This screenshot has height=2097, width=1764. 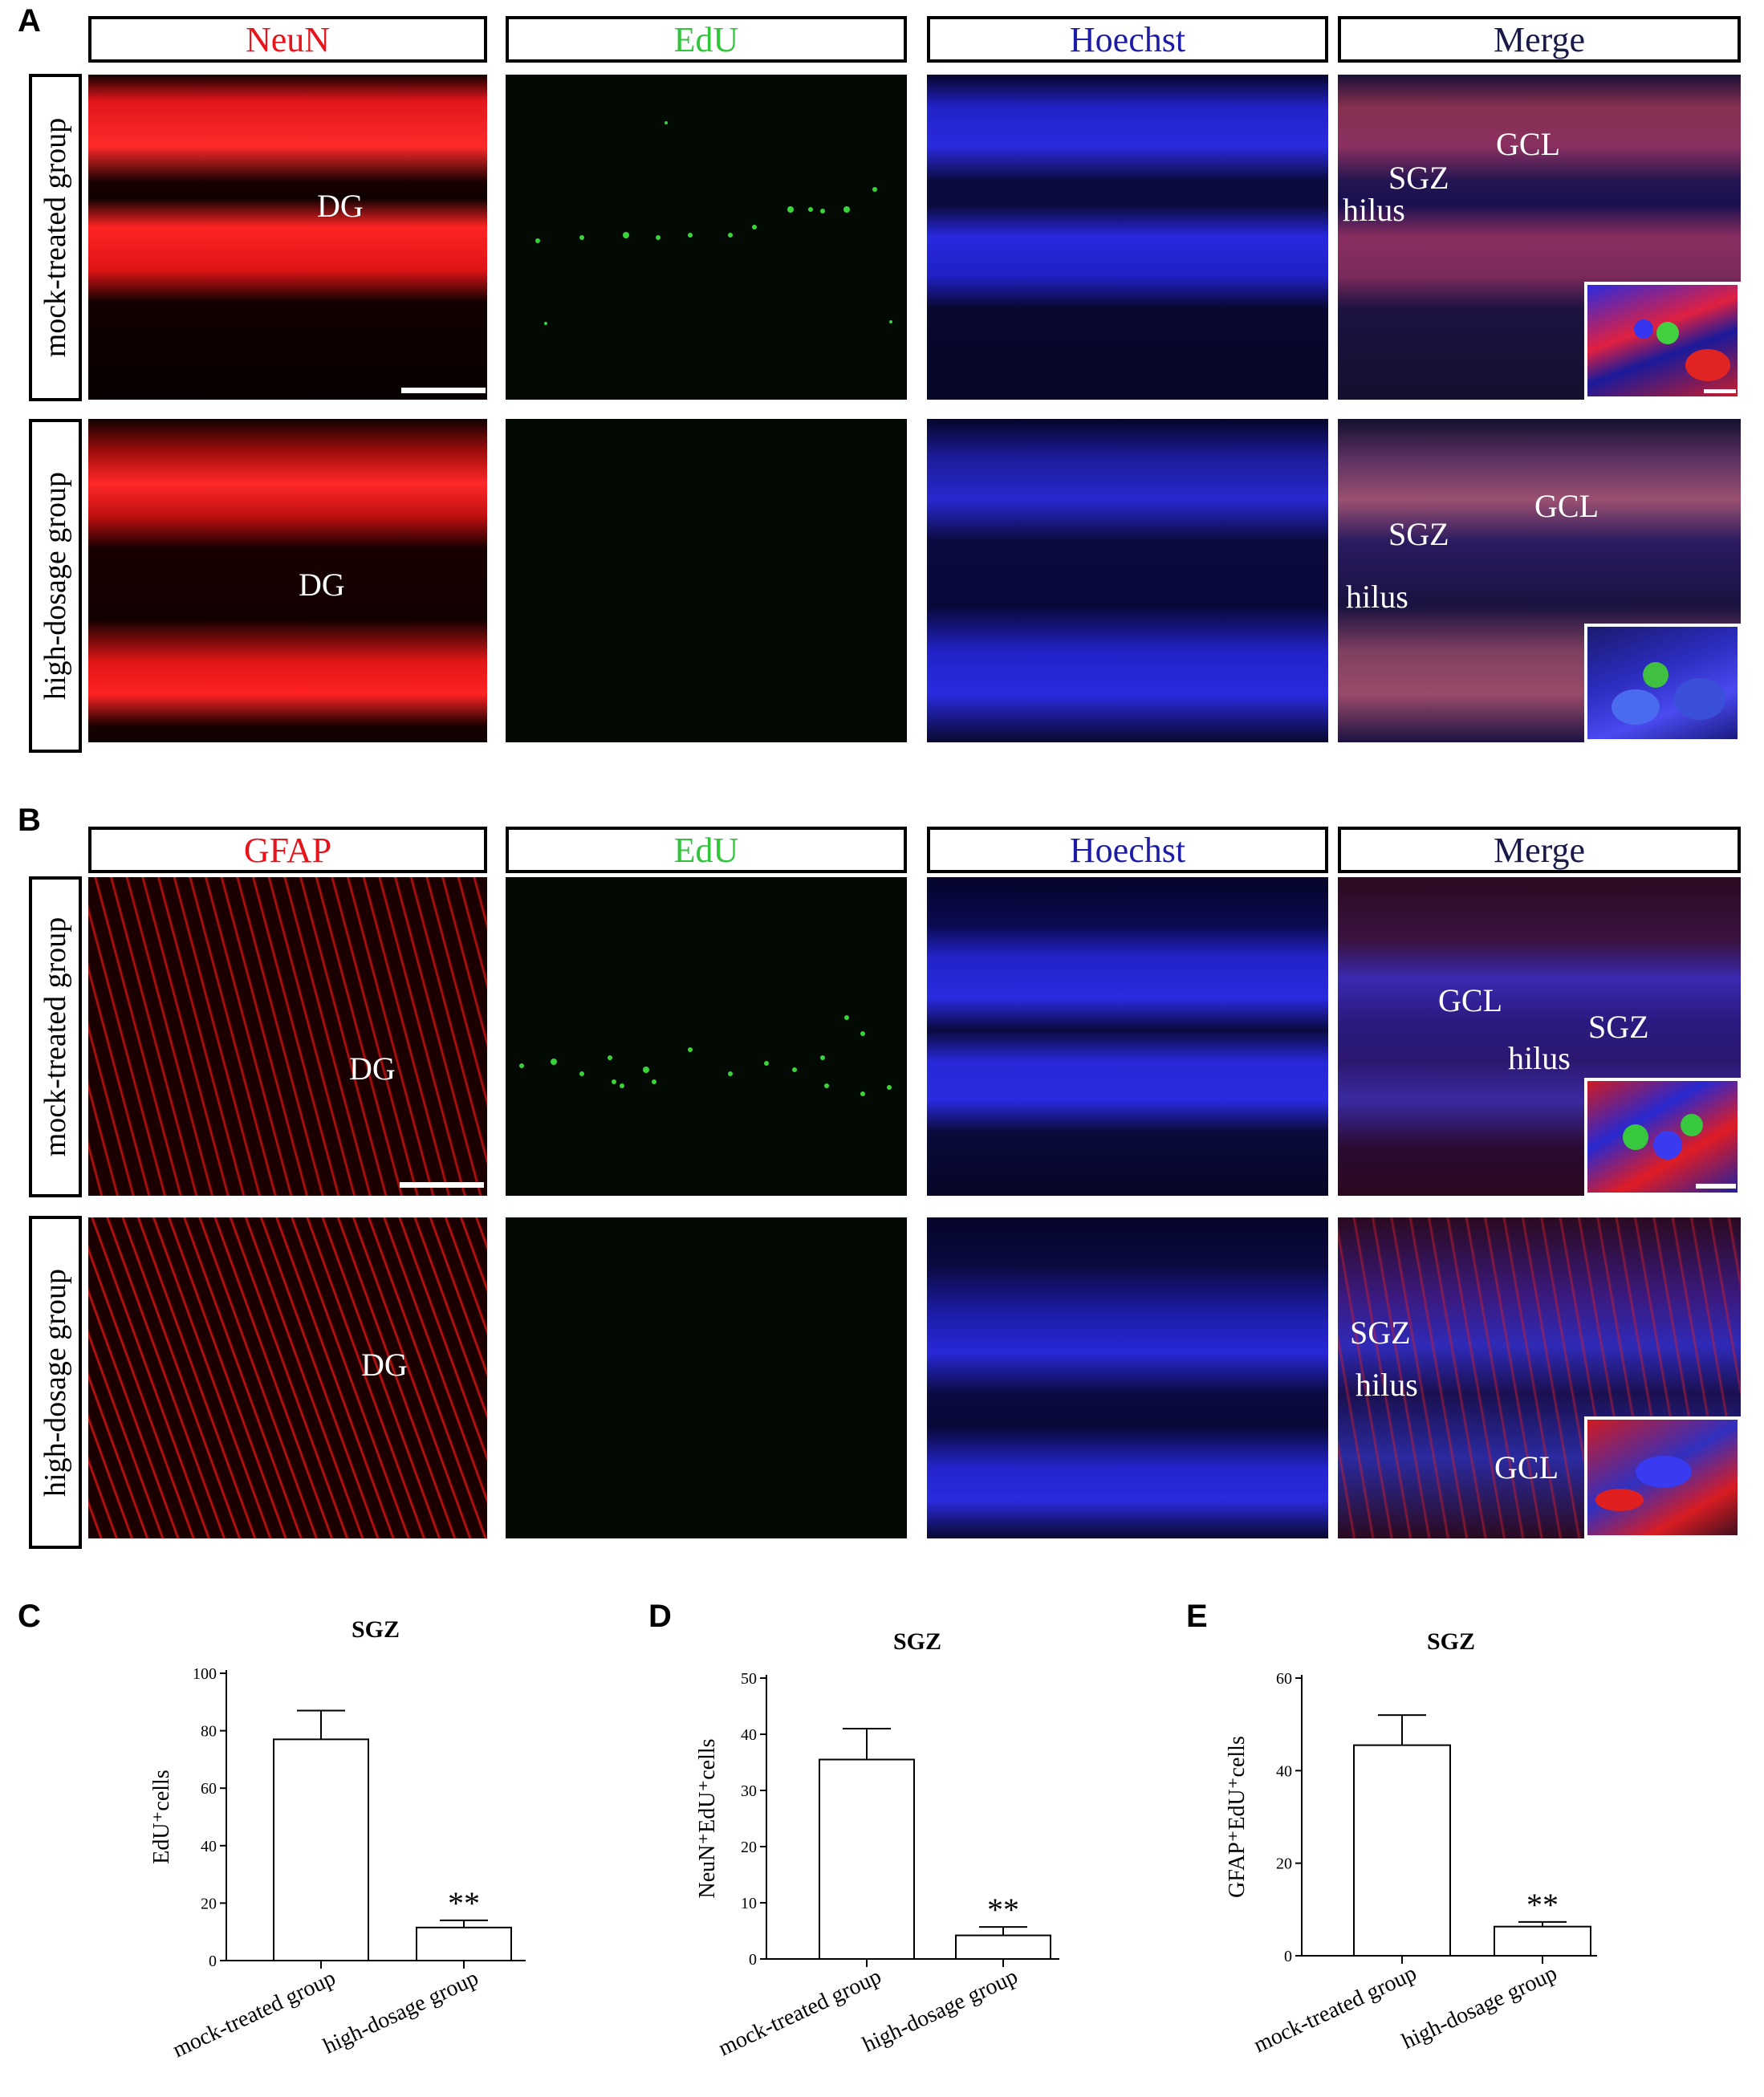 What do you see at coordinates (287, 1377) in the screenshot?
I see `panel-b-gfap-high-image: DG` at bounding box center [287, 1377].